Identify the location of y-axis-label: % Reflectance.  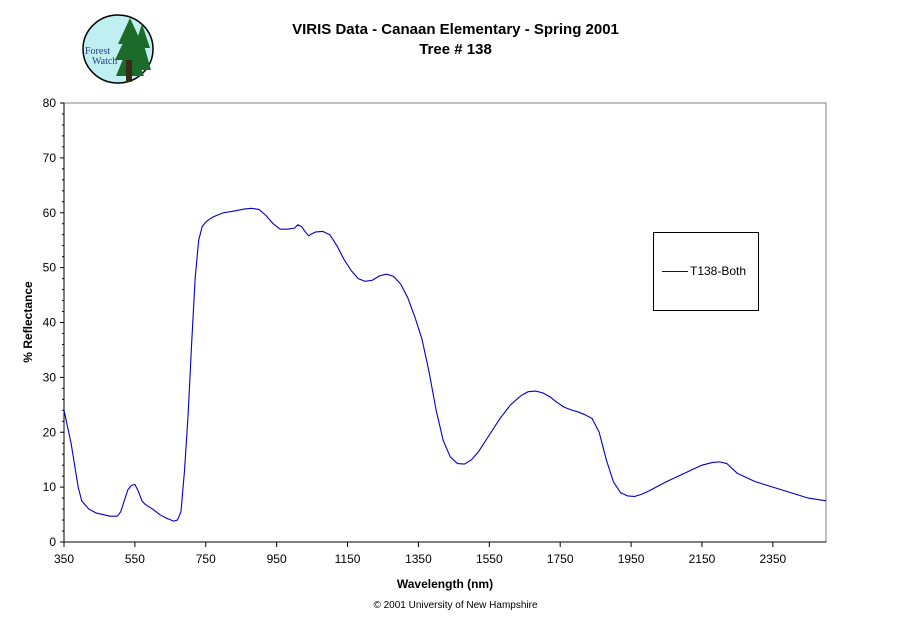
(28, 322).